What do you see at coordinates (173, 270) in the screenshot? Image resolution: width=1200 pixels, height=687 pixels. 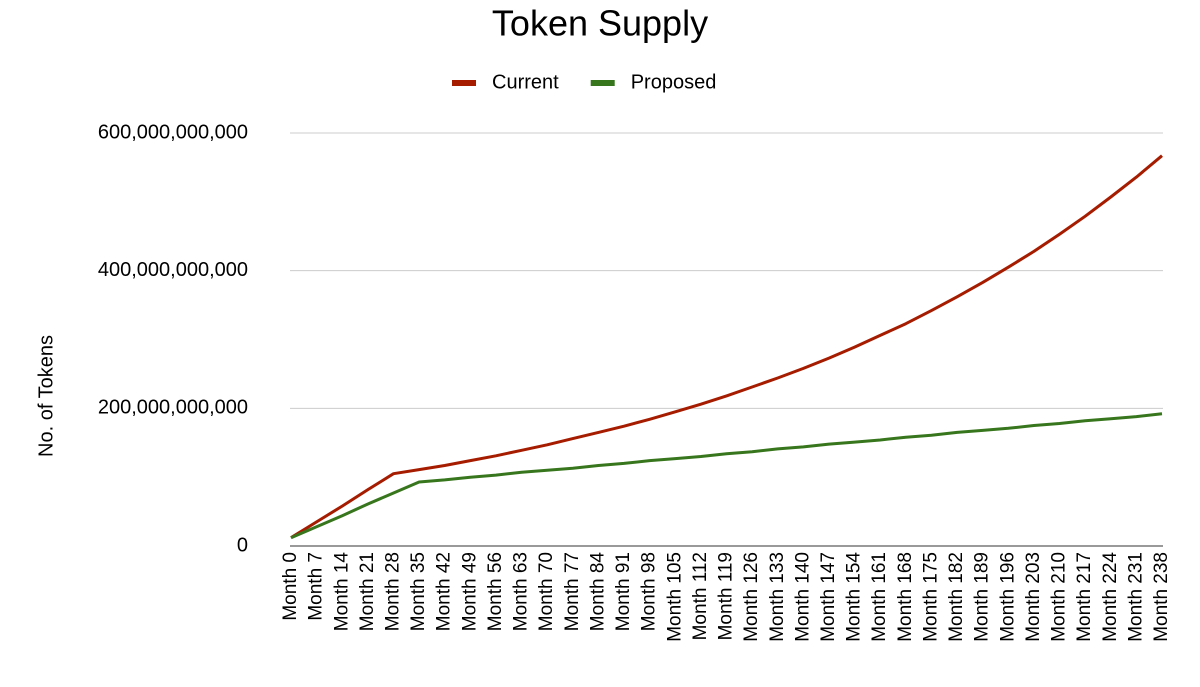 I see `y-tick-label: 400,000,000,000` at bounding box center [173, 270].